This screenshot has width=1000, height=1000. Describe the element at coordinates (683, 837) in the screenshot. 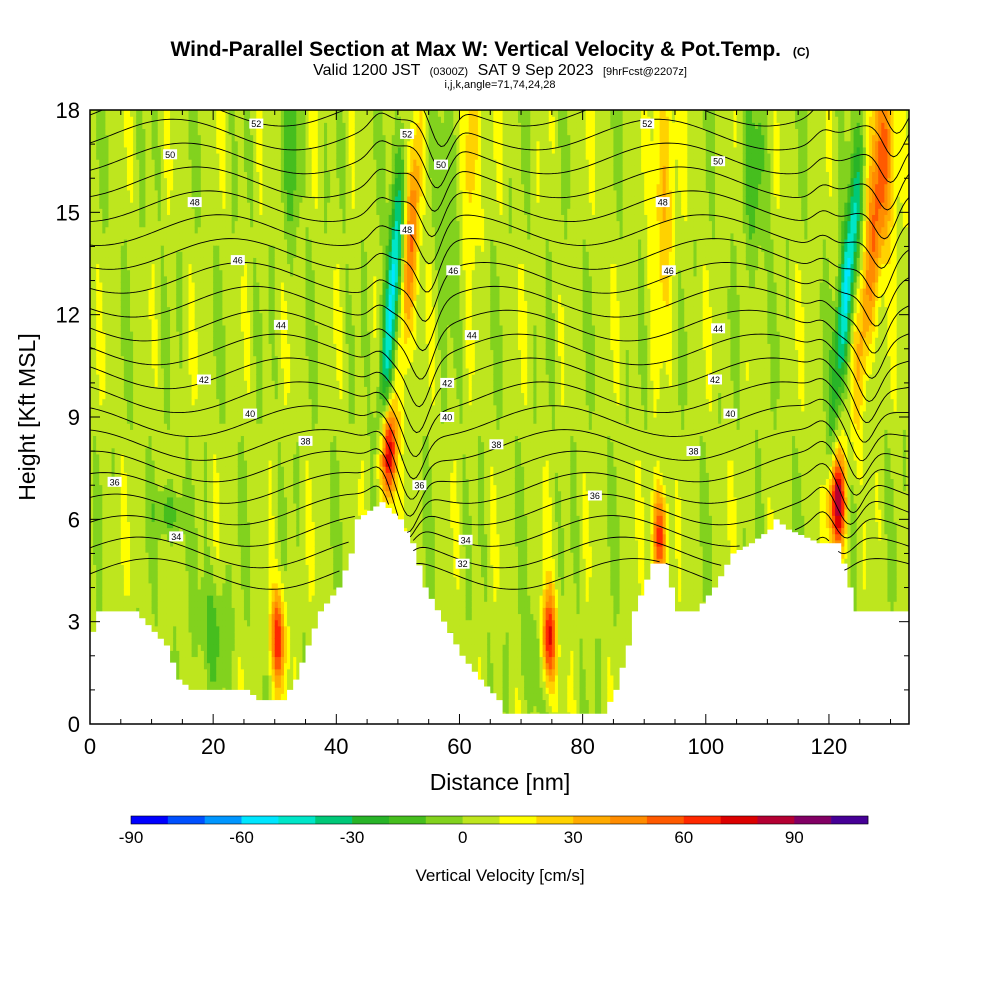

I see `colorbar-tick-label: 60` at that location.